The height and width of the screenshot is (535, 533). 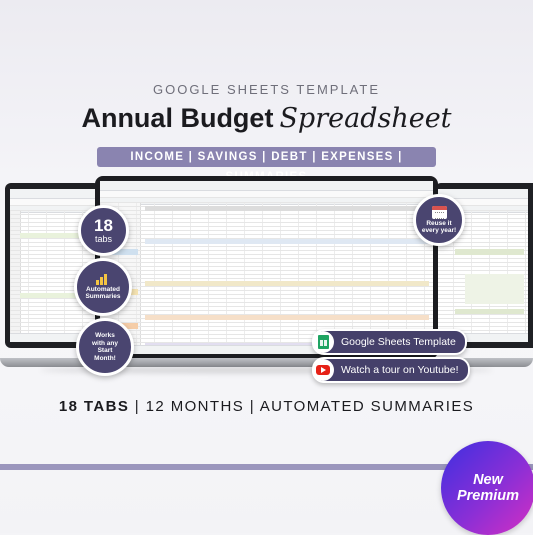 What do you see at coordinates (266, 467) in the screenshot?
I see `divider-band` at bounding box center [266, 467].